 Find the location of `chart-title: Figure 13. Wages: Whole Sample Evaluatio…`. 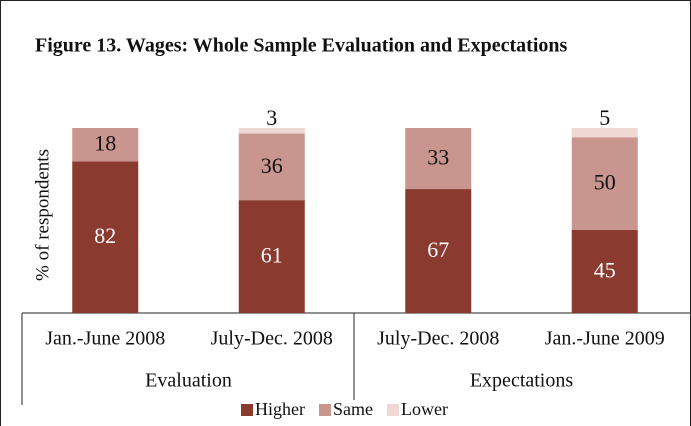

chart-title: Figure 13. Wages: Whole Sample Evaluatio… is located at coordinates (301, 46).